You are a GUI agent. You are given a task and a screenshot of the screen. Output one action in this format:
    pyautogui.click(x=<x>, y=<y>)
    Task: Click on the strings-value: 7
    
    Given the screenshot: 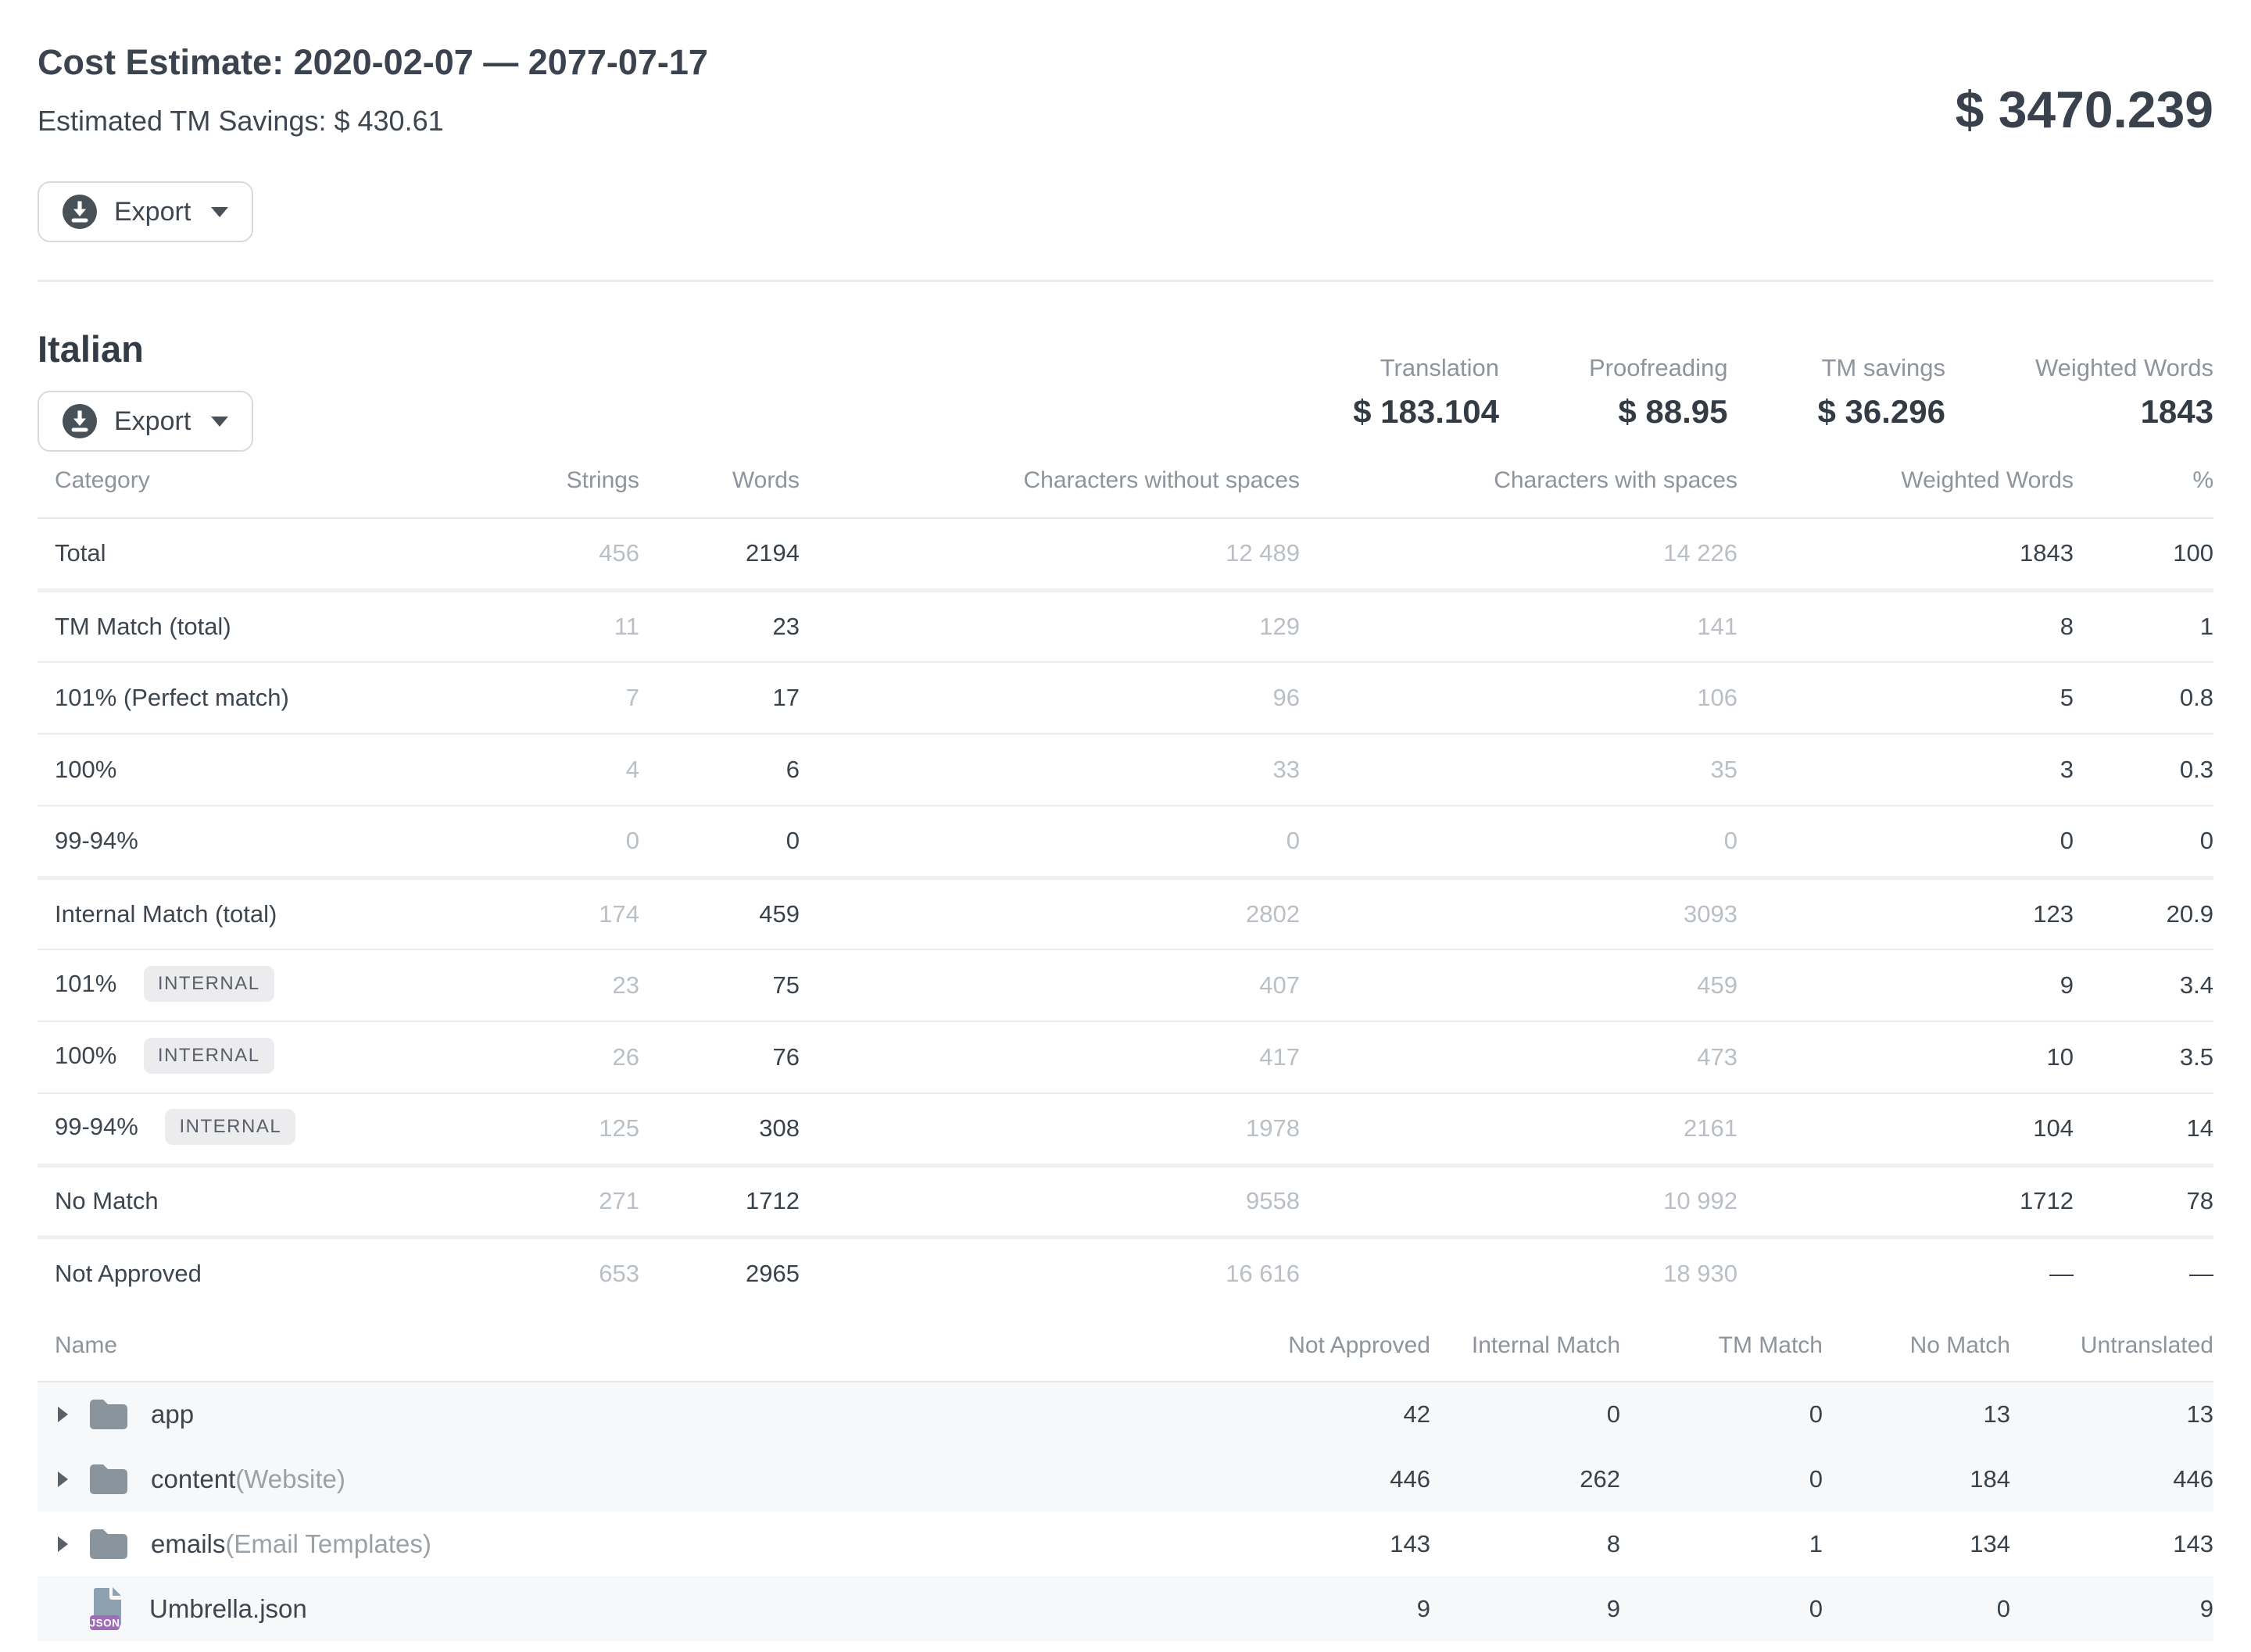 What is the action you would take?
    pyautogui.click(x=557, y=697)
    